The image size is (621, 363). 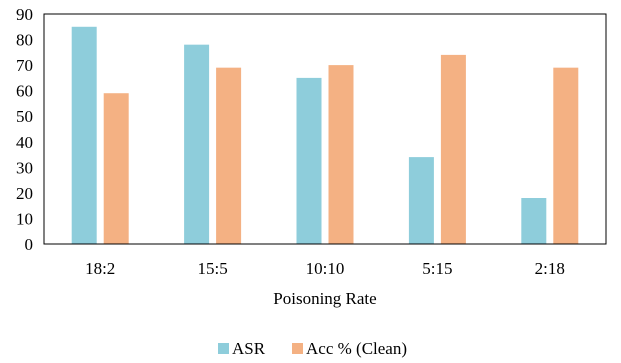 What do you see at coordinates (24, 65) in the screenshot?
I see `y-tick-label: 70` at bounding box center [24, 65].